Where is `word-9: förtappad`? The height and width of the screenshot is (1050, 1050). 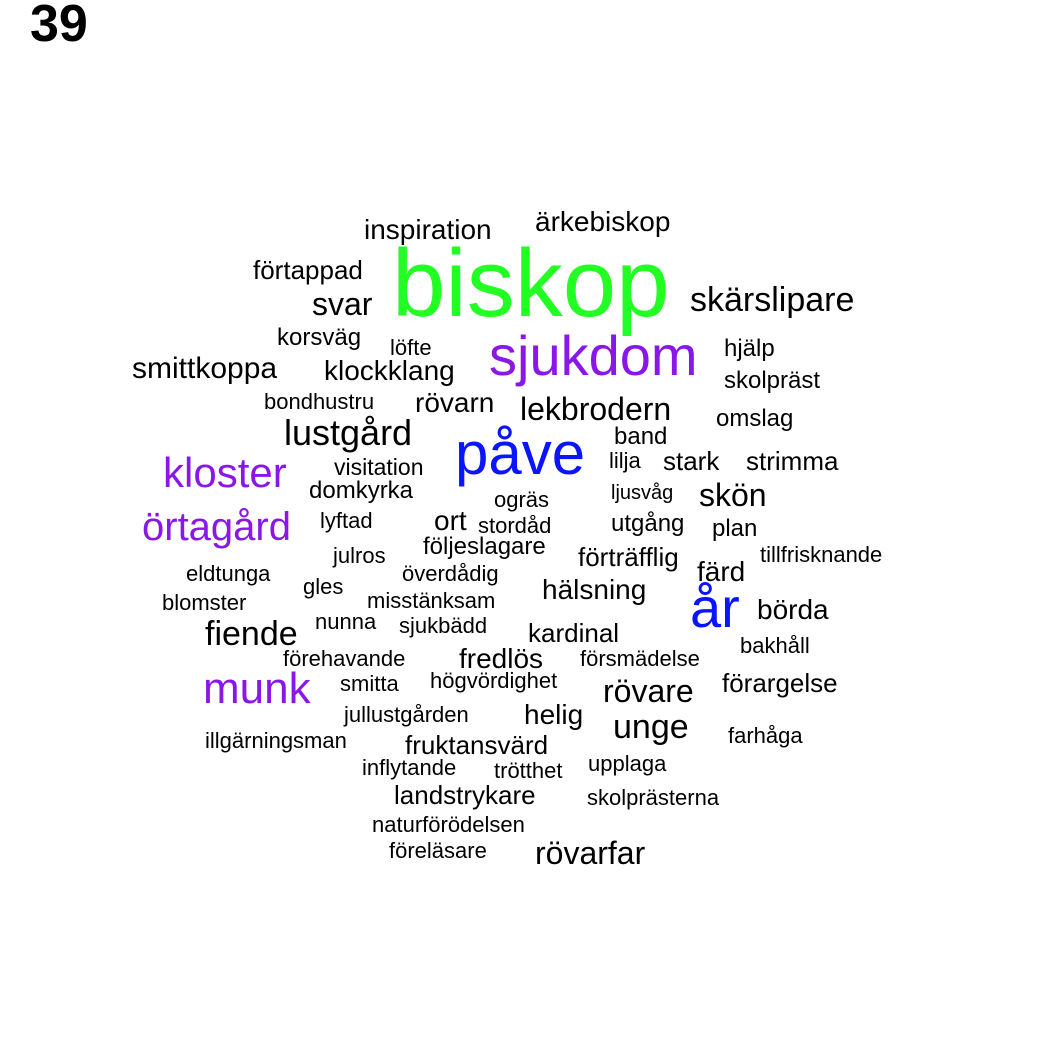 word-9: förtappad is located at coordinates (308, 270).